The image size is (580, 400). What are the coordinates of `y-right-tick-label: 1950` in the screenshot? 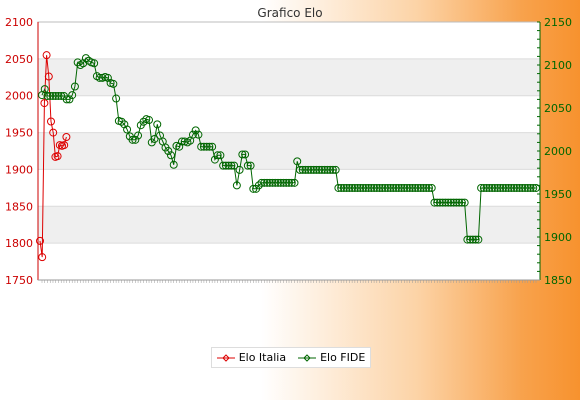 It's located at (558, 194).